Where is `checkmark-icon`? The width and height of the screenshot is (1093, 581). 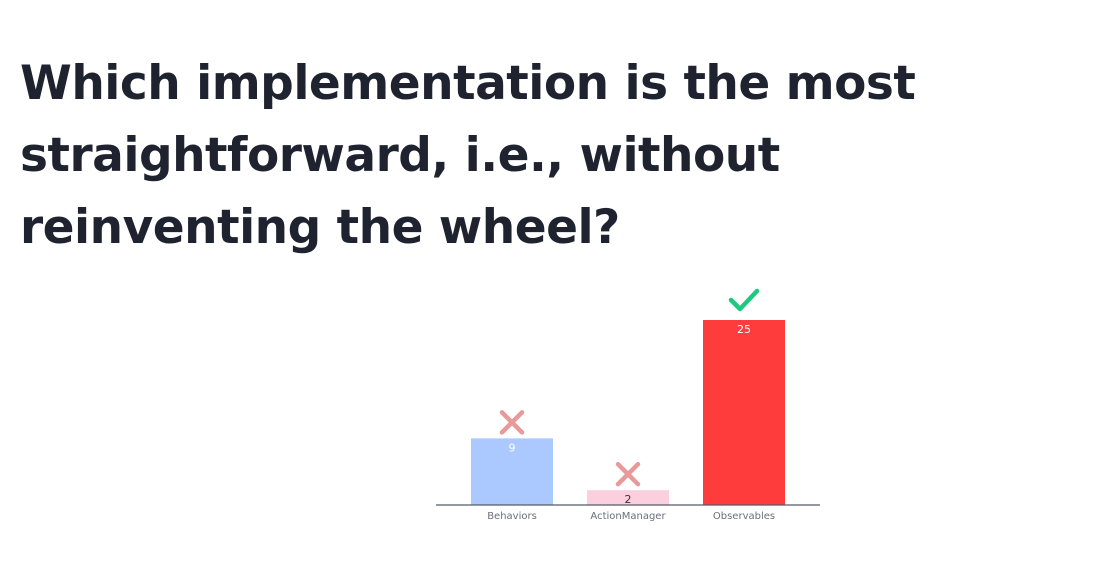 checkmark-icon is located at coordinates (744, 300).